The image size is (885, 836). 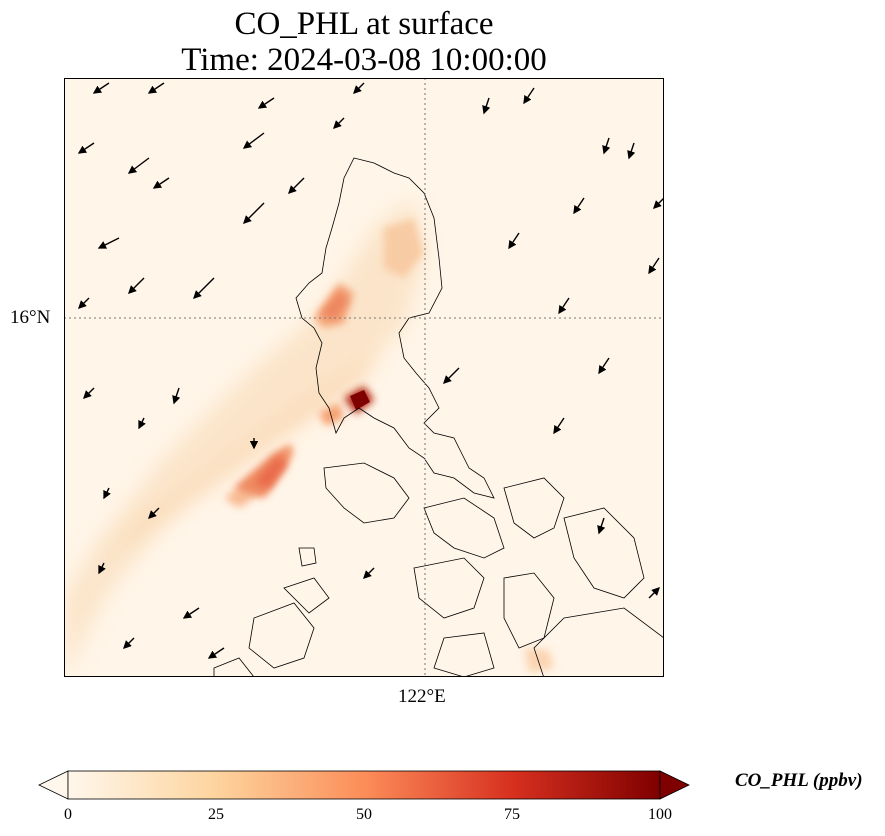 I want to click on title-line-1: CO_PHL at surface, so click(x=364, y=24).